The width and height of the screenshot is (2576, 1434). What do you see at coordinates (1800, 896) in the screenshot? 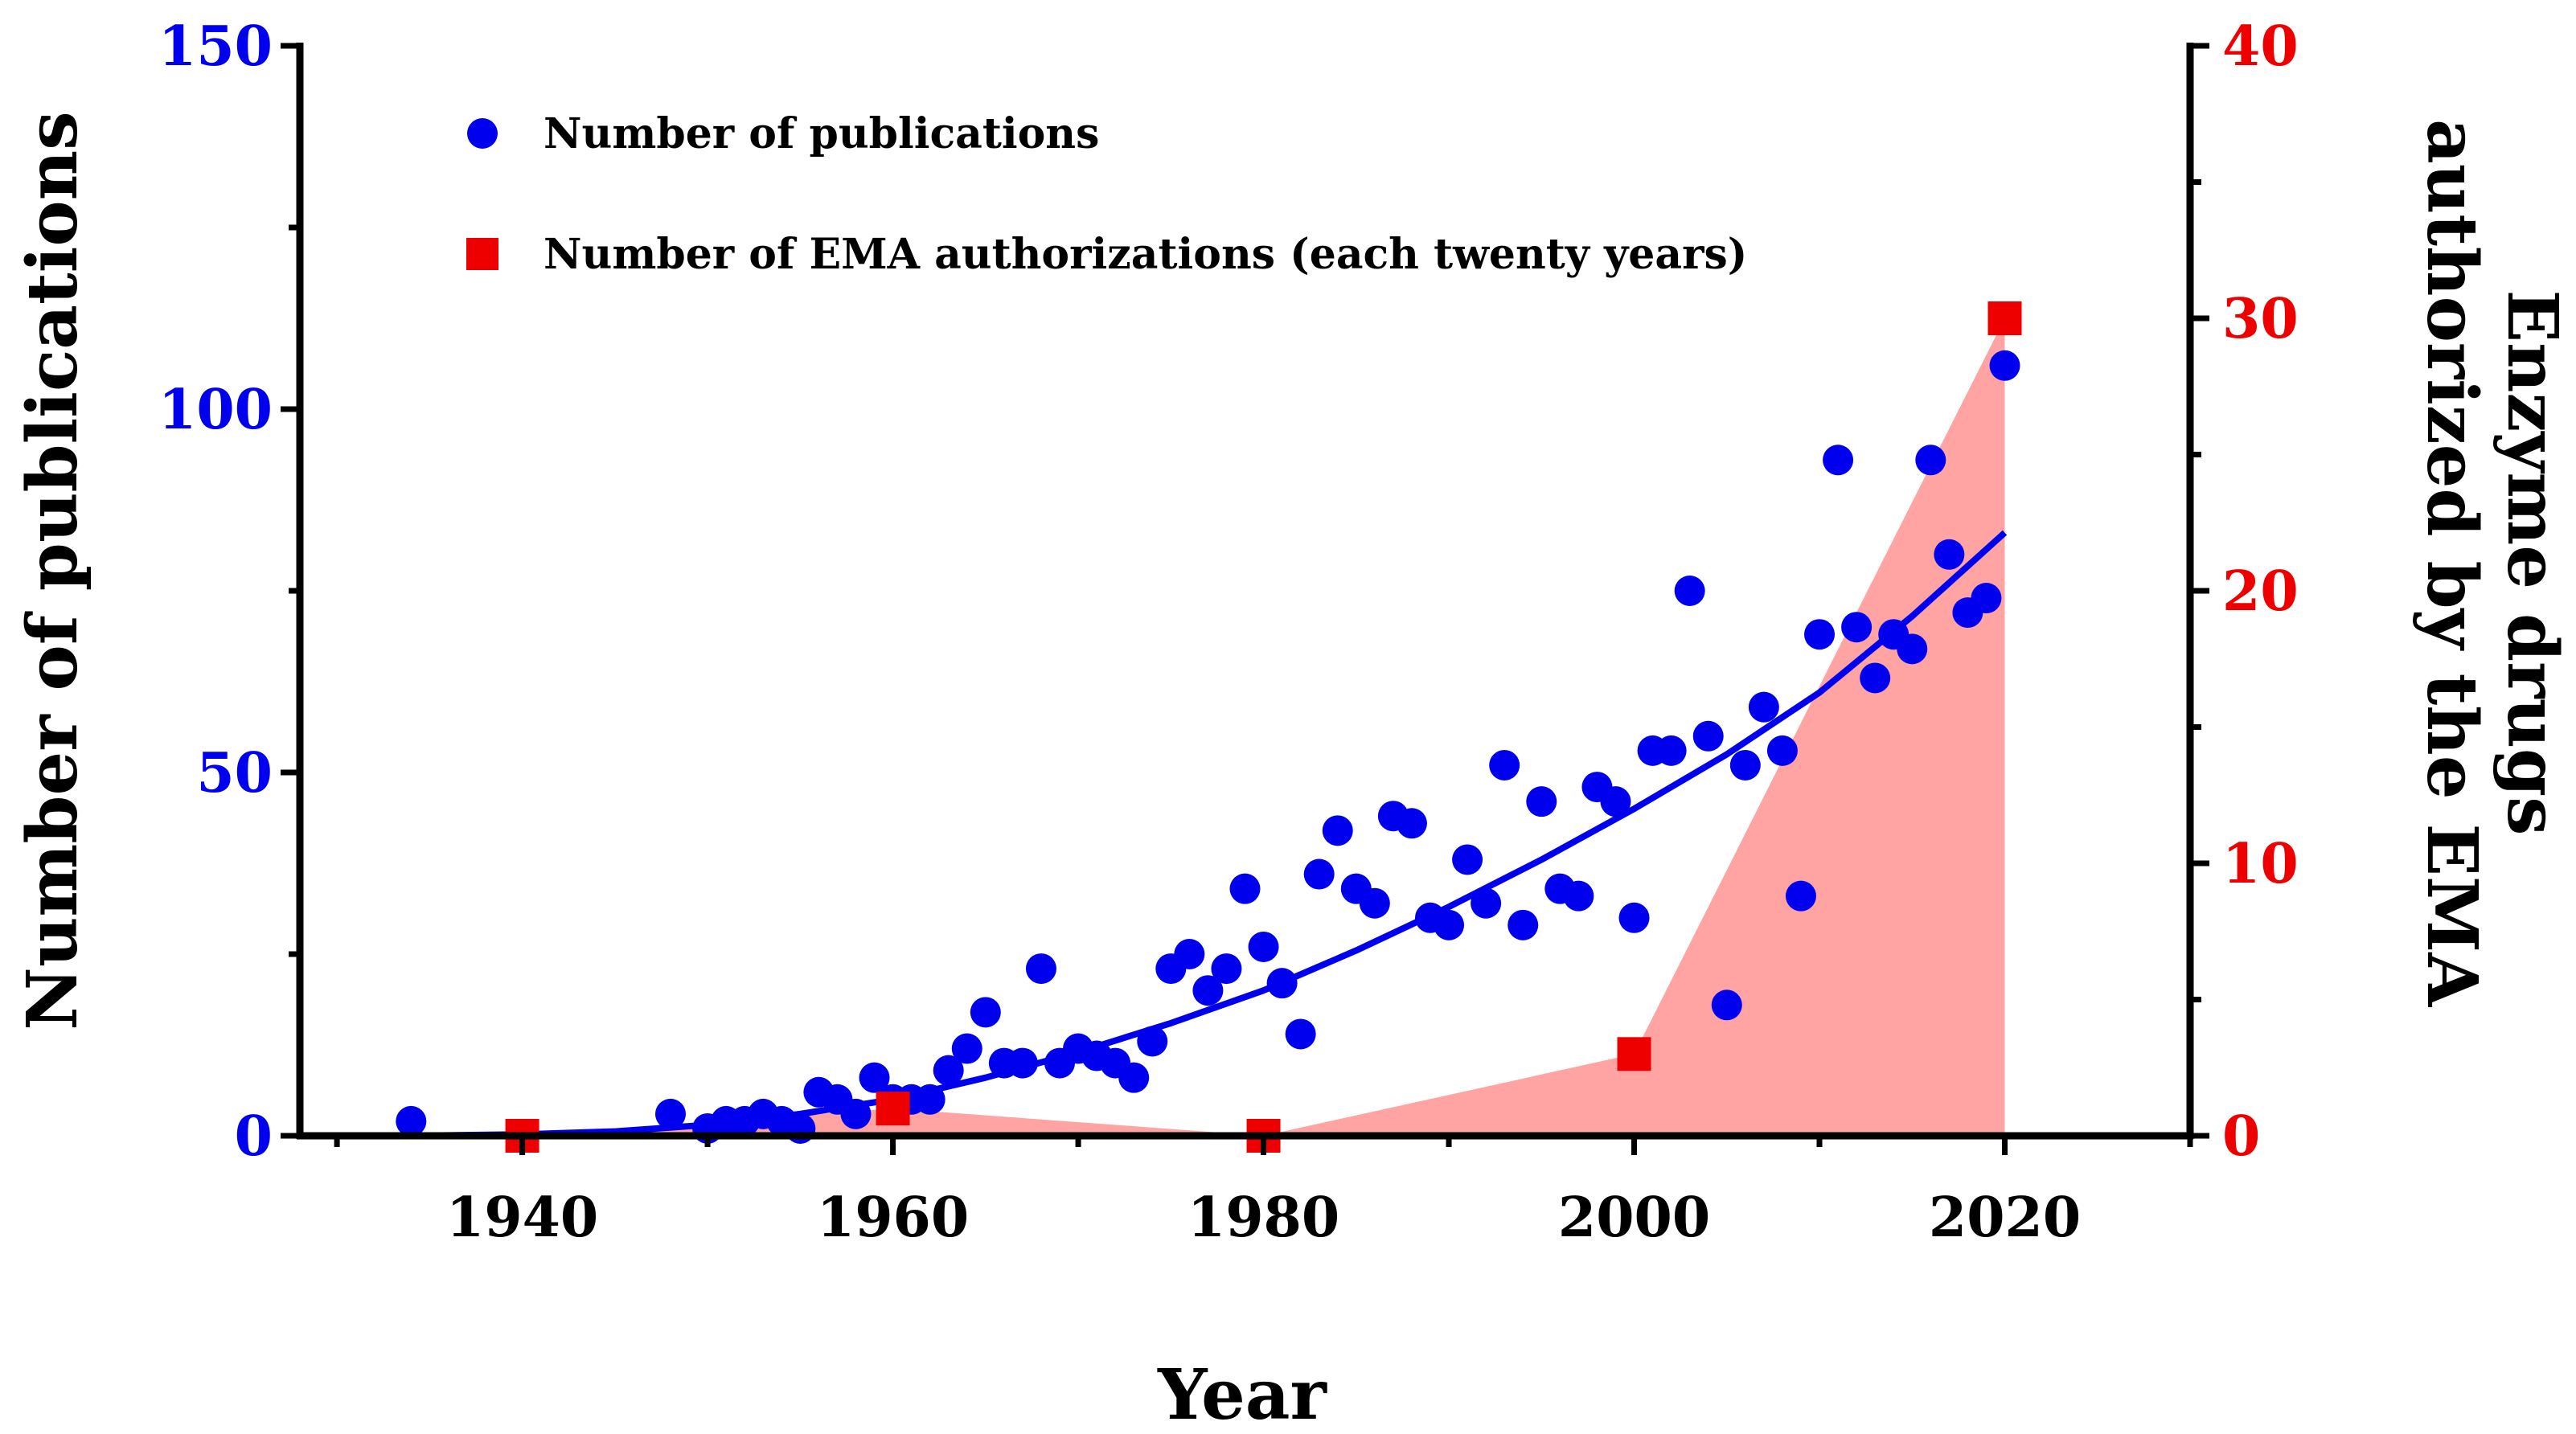
I see `publication-point-2009` at bounding box center [1800, 896].